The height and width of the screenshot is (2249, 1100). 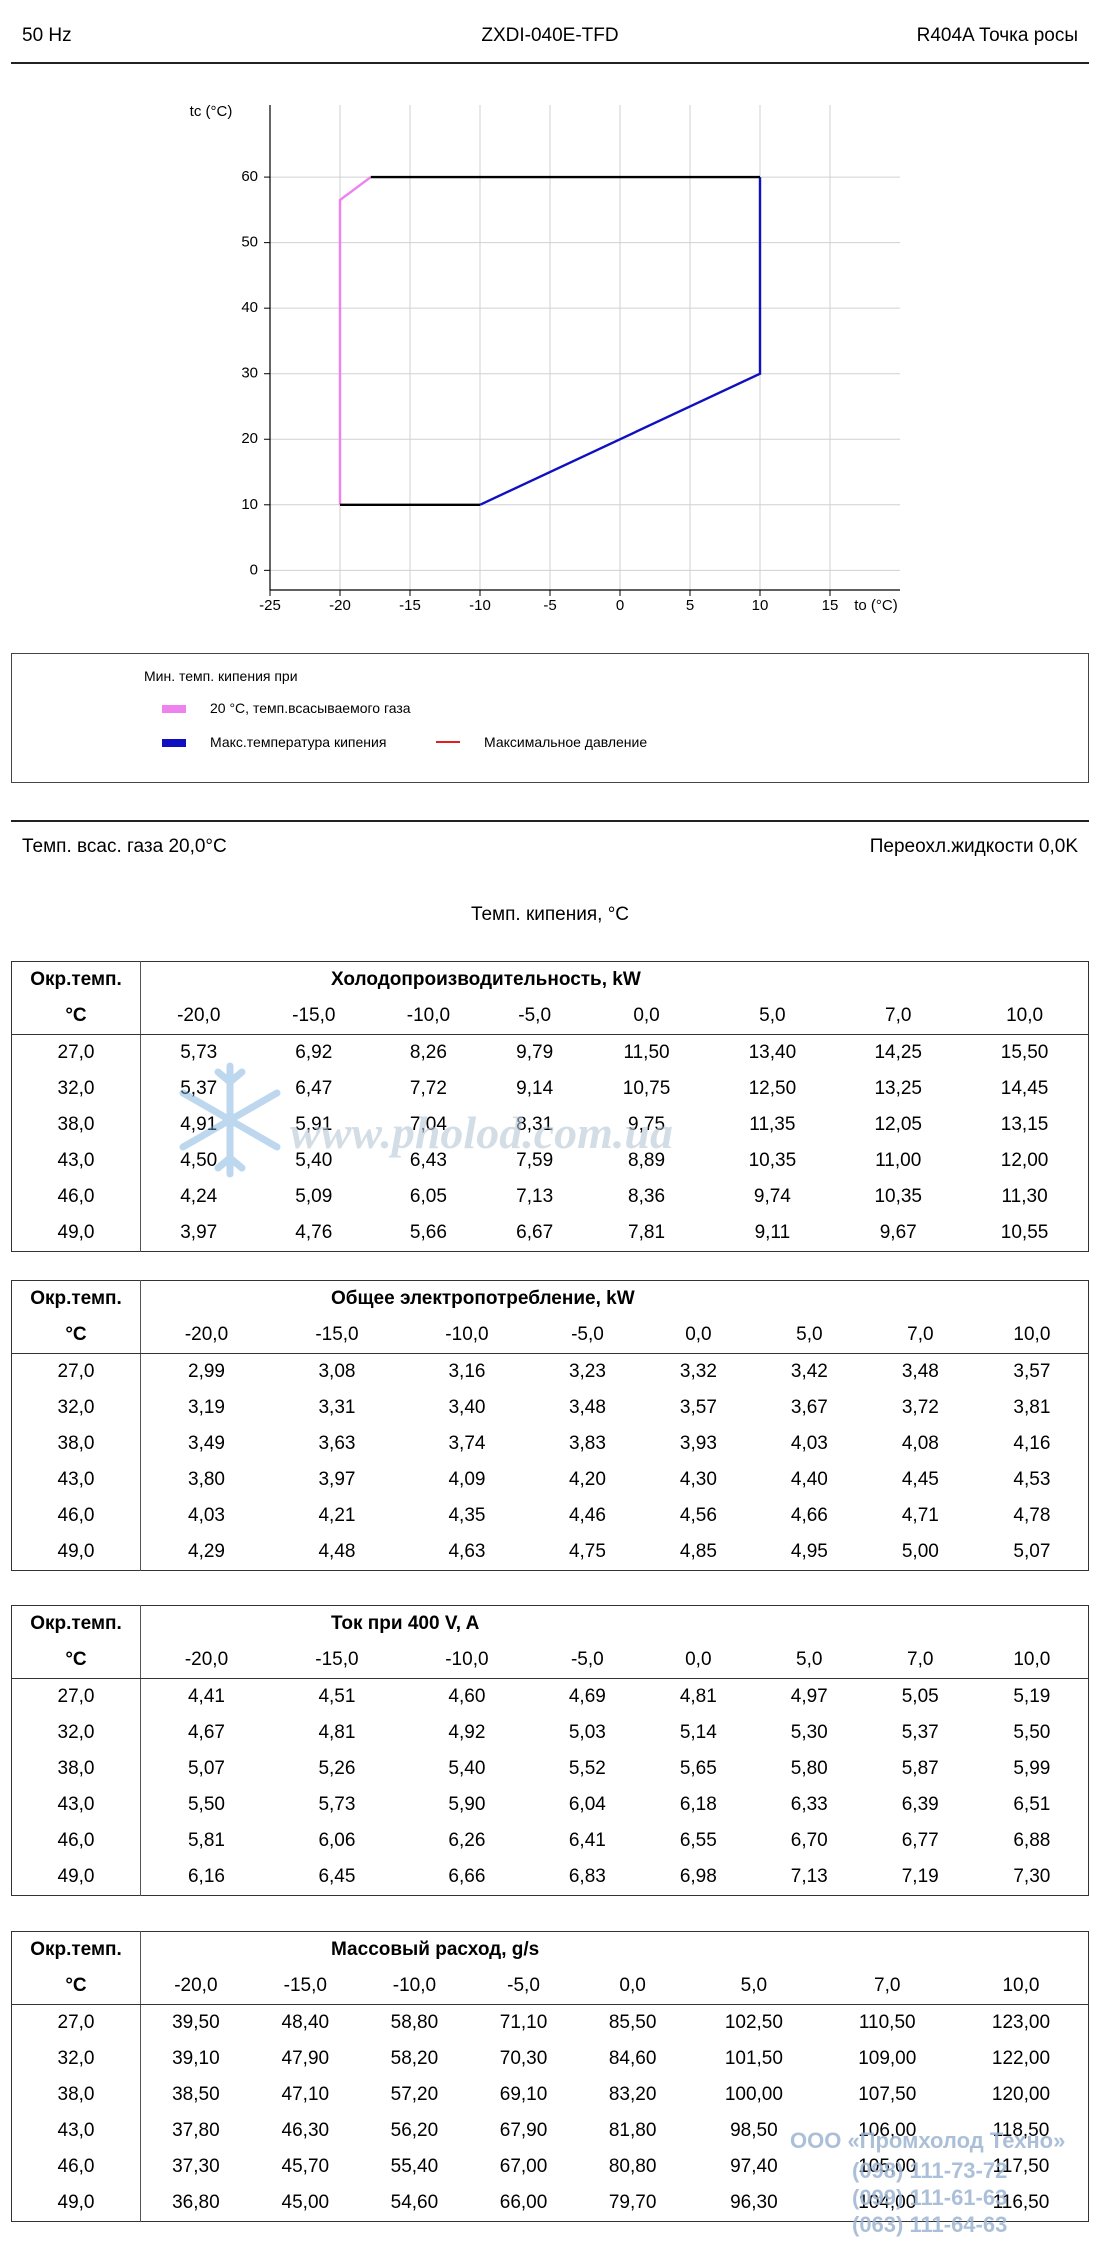 What do you see at coordinates (920, 1443) in the screenshot?
I see `table-cell: 4,08` at bounding box center [920, 1443].